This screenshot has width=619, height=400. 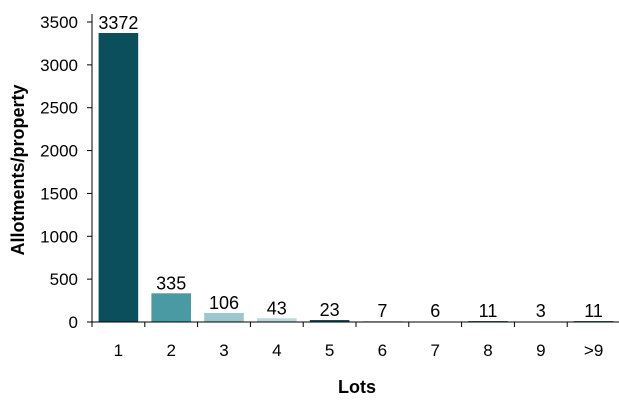 What do you see at coordinates (18, 169) in the screenshot?
I see `y-axis-title: Allotments/property` at bounding box center [18, 169].